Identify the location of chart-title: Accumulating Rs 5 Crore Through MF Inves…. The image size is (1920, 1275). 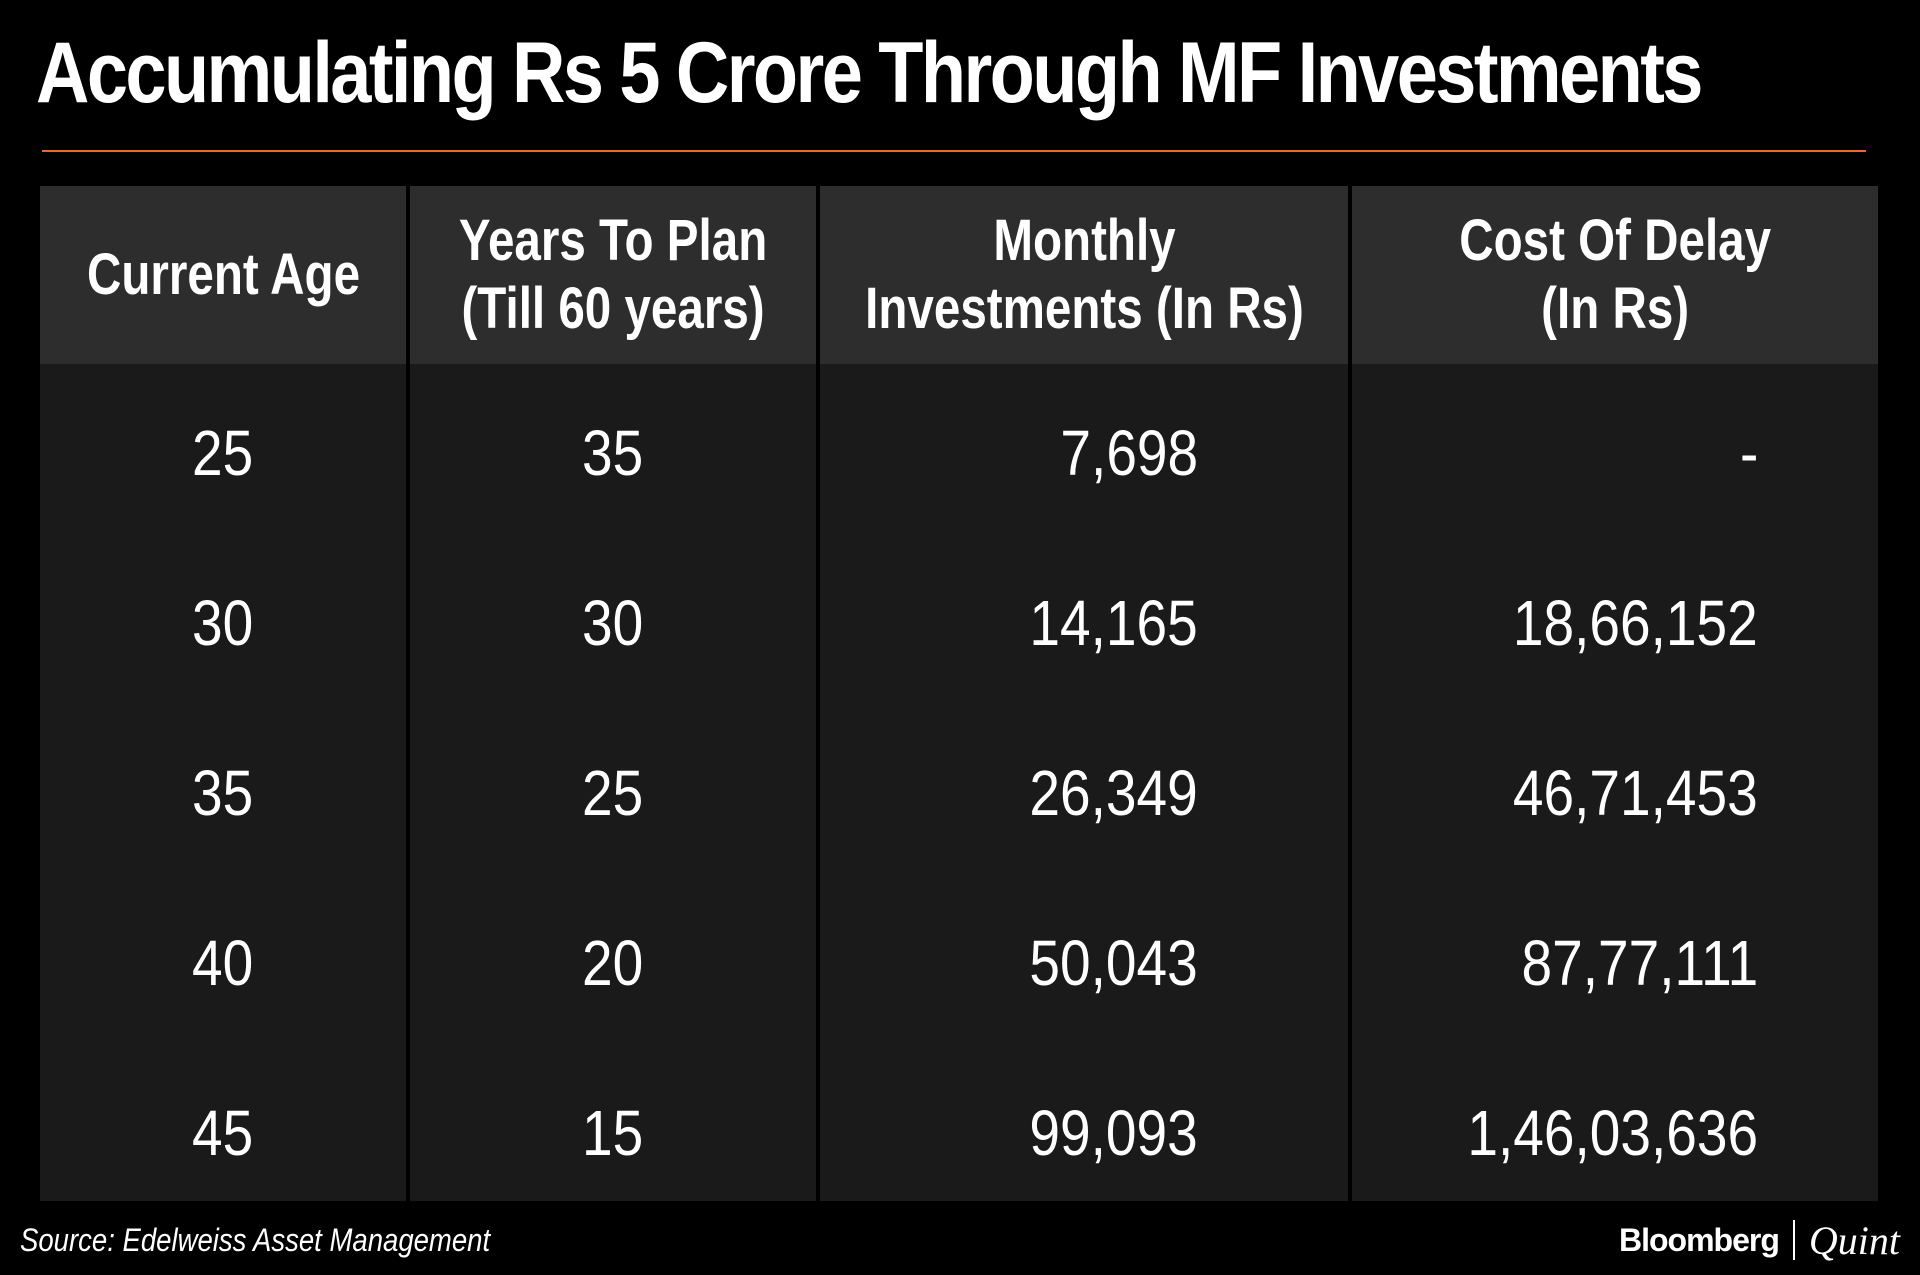
(869, 73).